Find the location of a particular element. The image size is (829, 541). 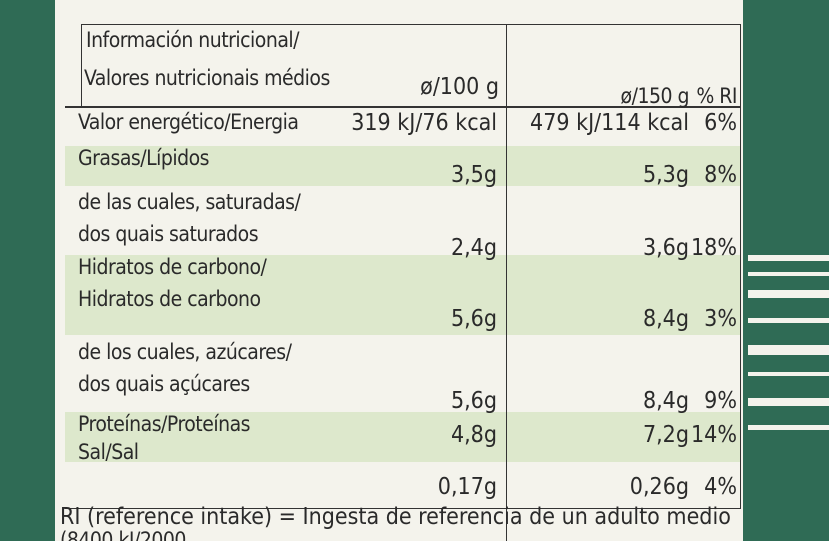

header-title: Valores nutricionais médios is located at coordinates (207, 78).